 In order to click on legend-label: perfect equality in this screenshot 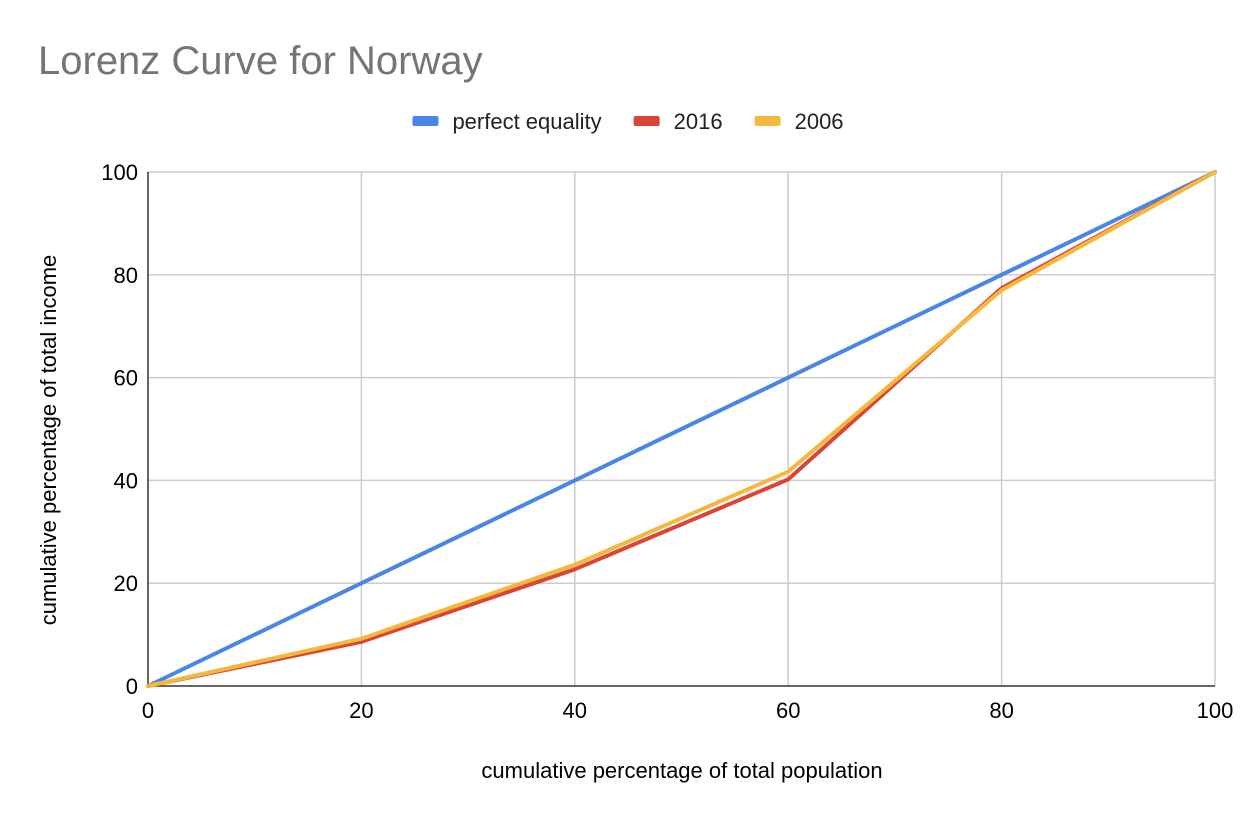, I will do `click(526, 121)`.